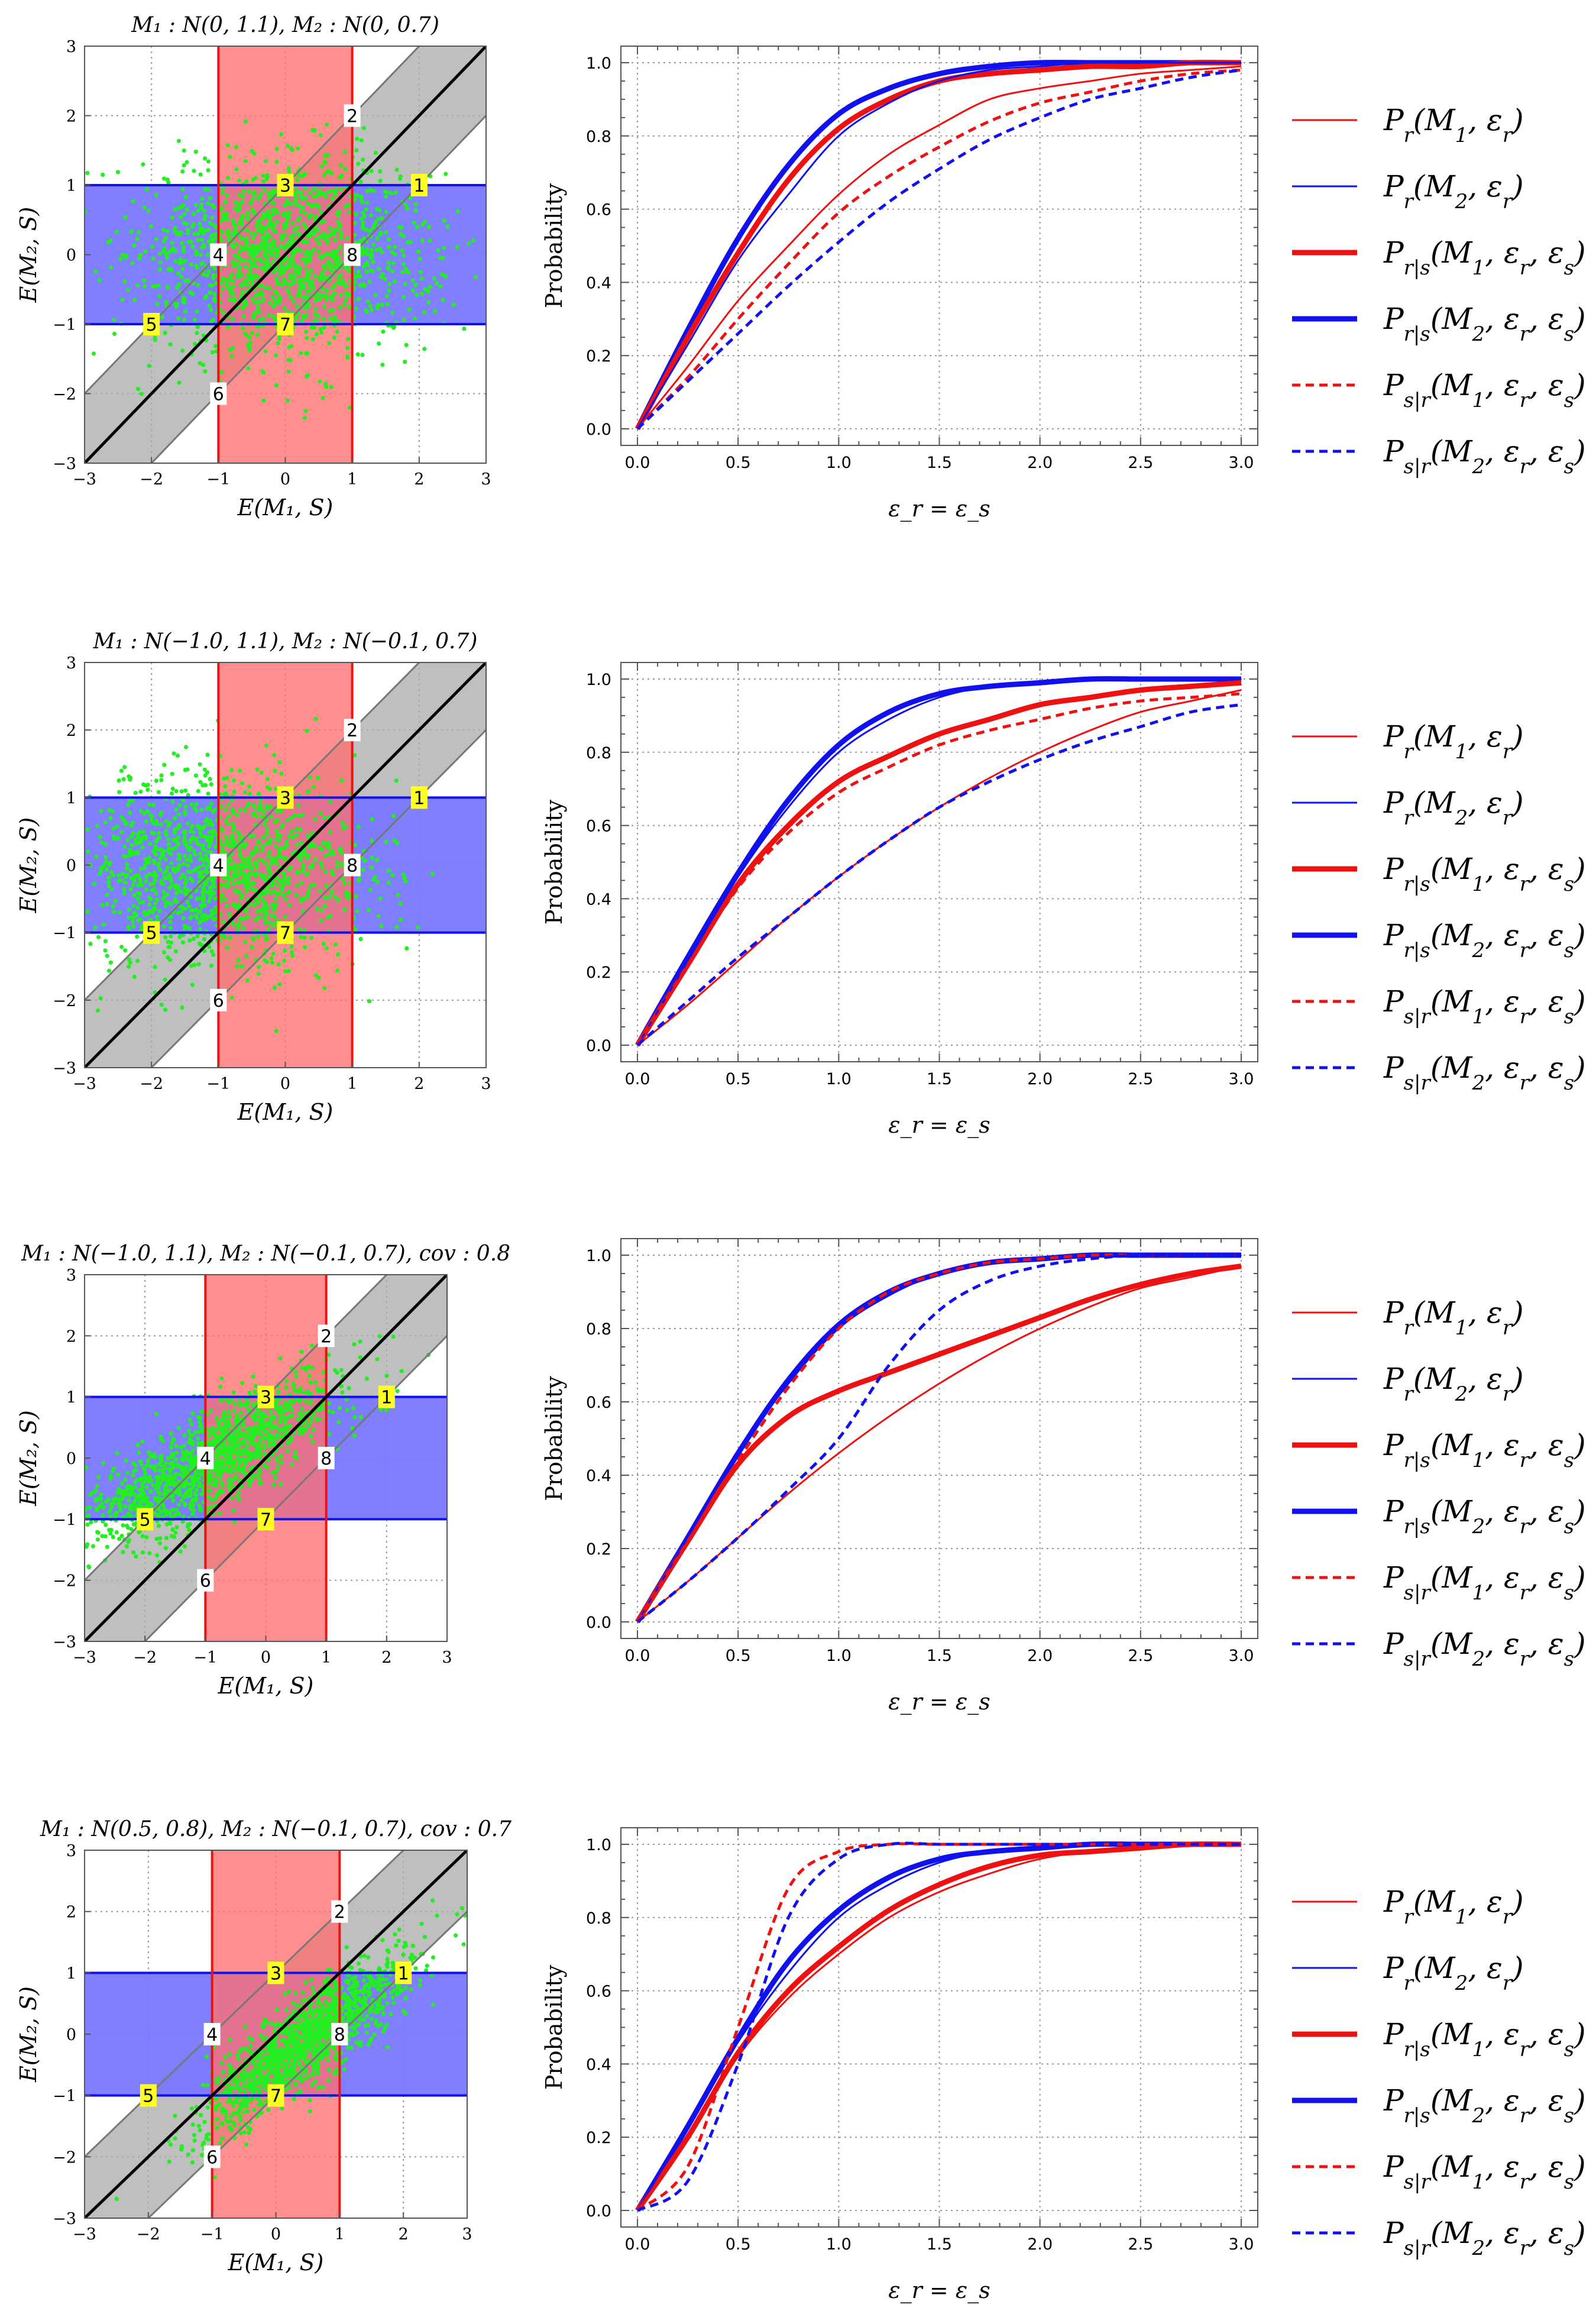 This screenshot has width=1596, height=2311. What do you see at coordinates (598, 1623) in the screenshot?
I see `y-tick-label: 0.0` at bounding box center [598, 1623].